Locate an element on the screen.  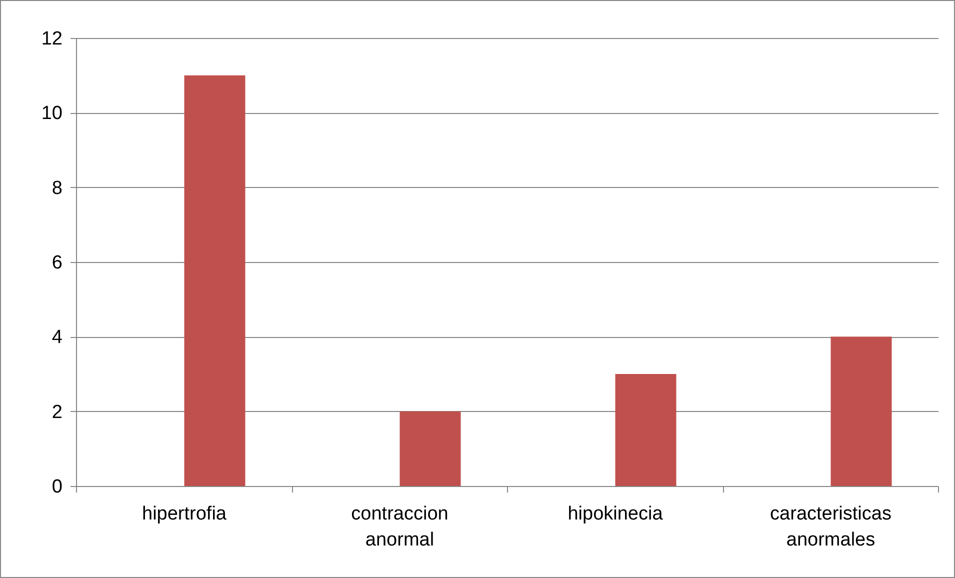
x-tick-label: caracteristicas anormales is located at coordinates (831, 527).